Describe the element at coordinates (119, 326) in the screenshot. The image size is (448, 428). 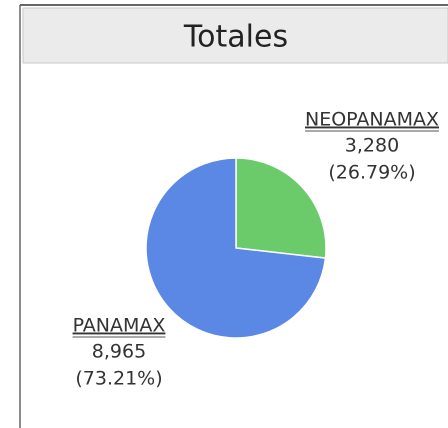
I see `slice-label: PANAMAX` at that location.